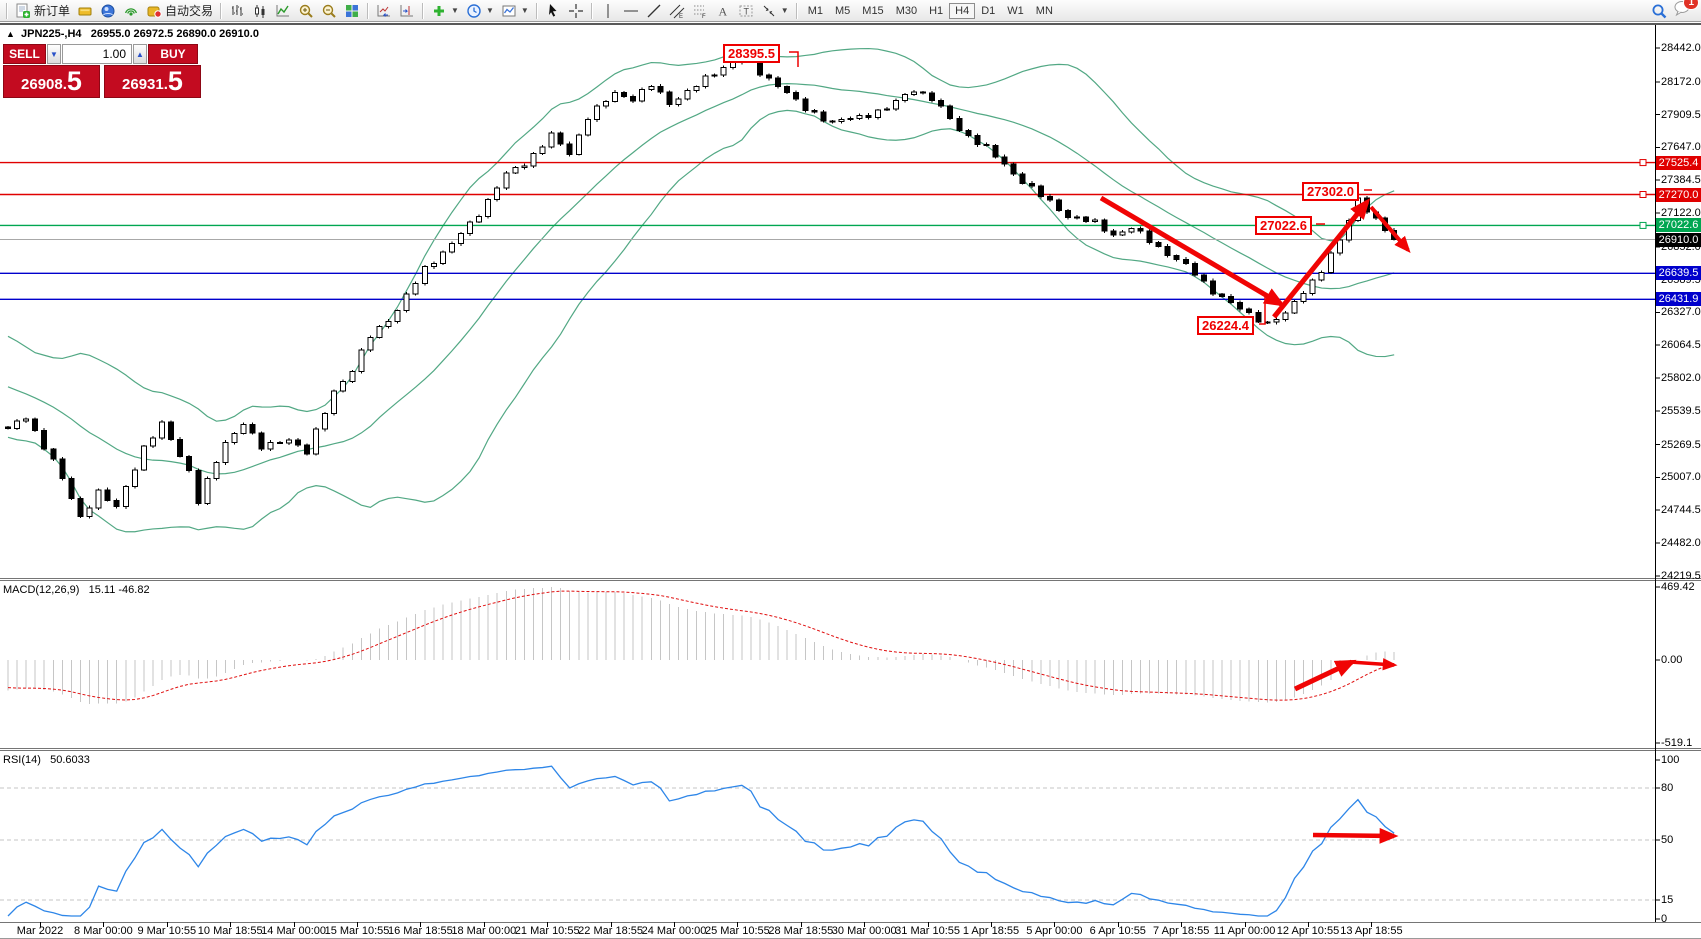 This screenshot has width=1701, height=939. I want to click on horizontal-line-button, so click(631, 11).